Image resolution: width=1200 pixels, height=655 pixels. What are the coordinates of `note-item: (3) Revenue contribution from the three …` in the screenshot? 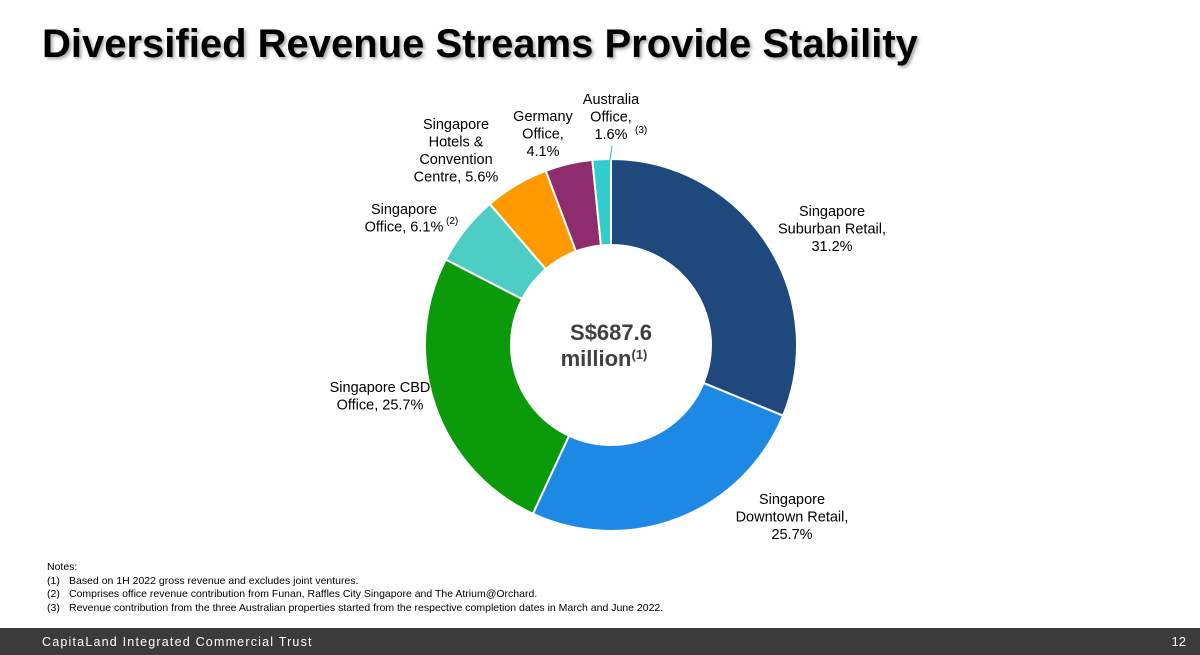 It's located at (355, 609).